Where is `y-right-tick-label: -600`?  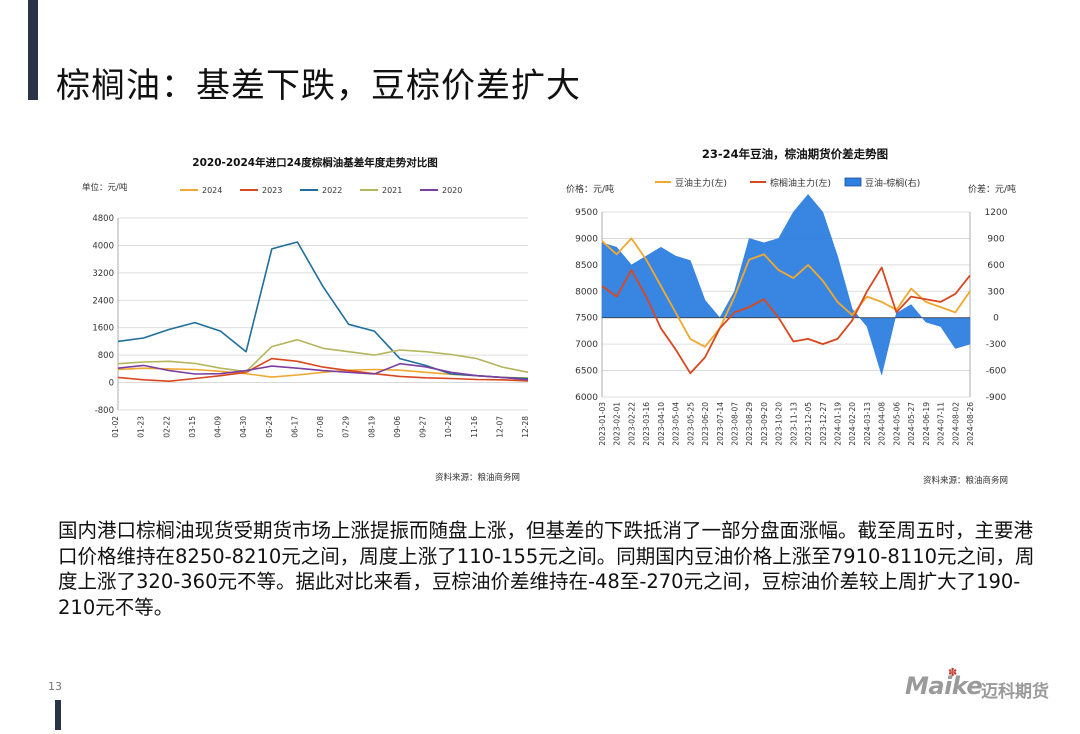
y-right-tick-label: -600 is located at coordinates (996, 372).